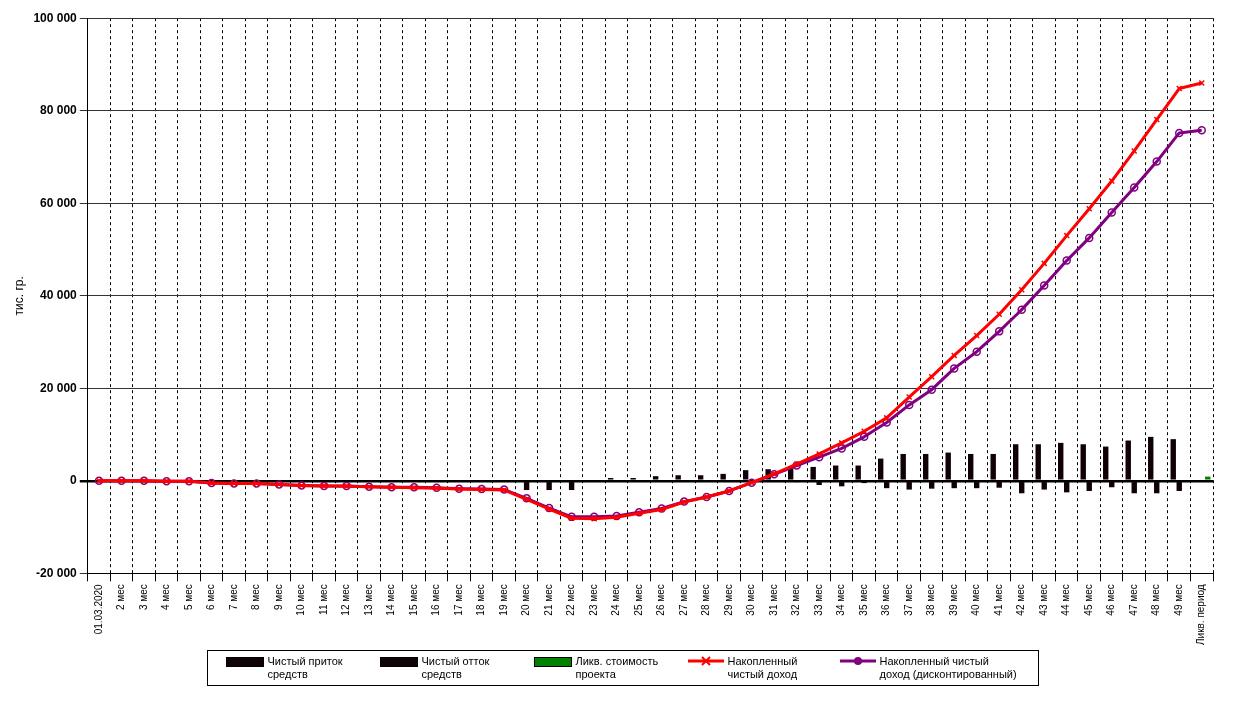  Describe the element at coordinates (818, 600) in the screenshot. I see `x-tick-label: 33 мес` at that location.